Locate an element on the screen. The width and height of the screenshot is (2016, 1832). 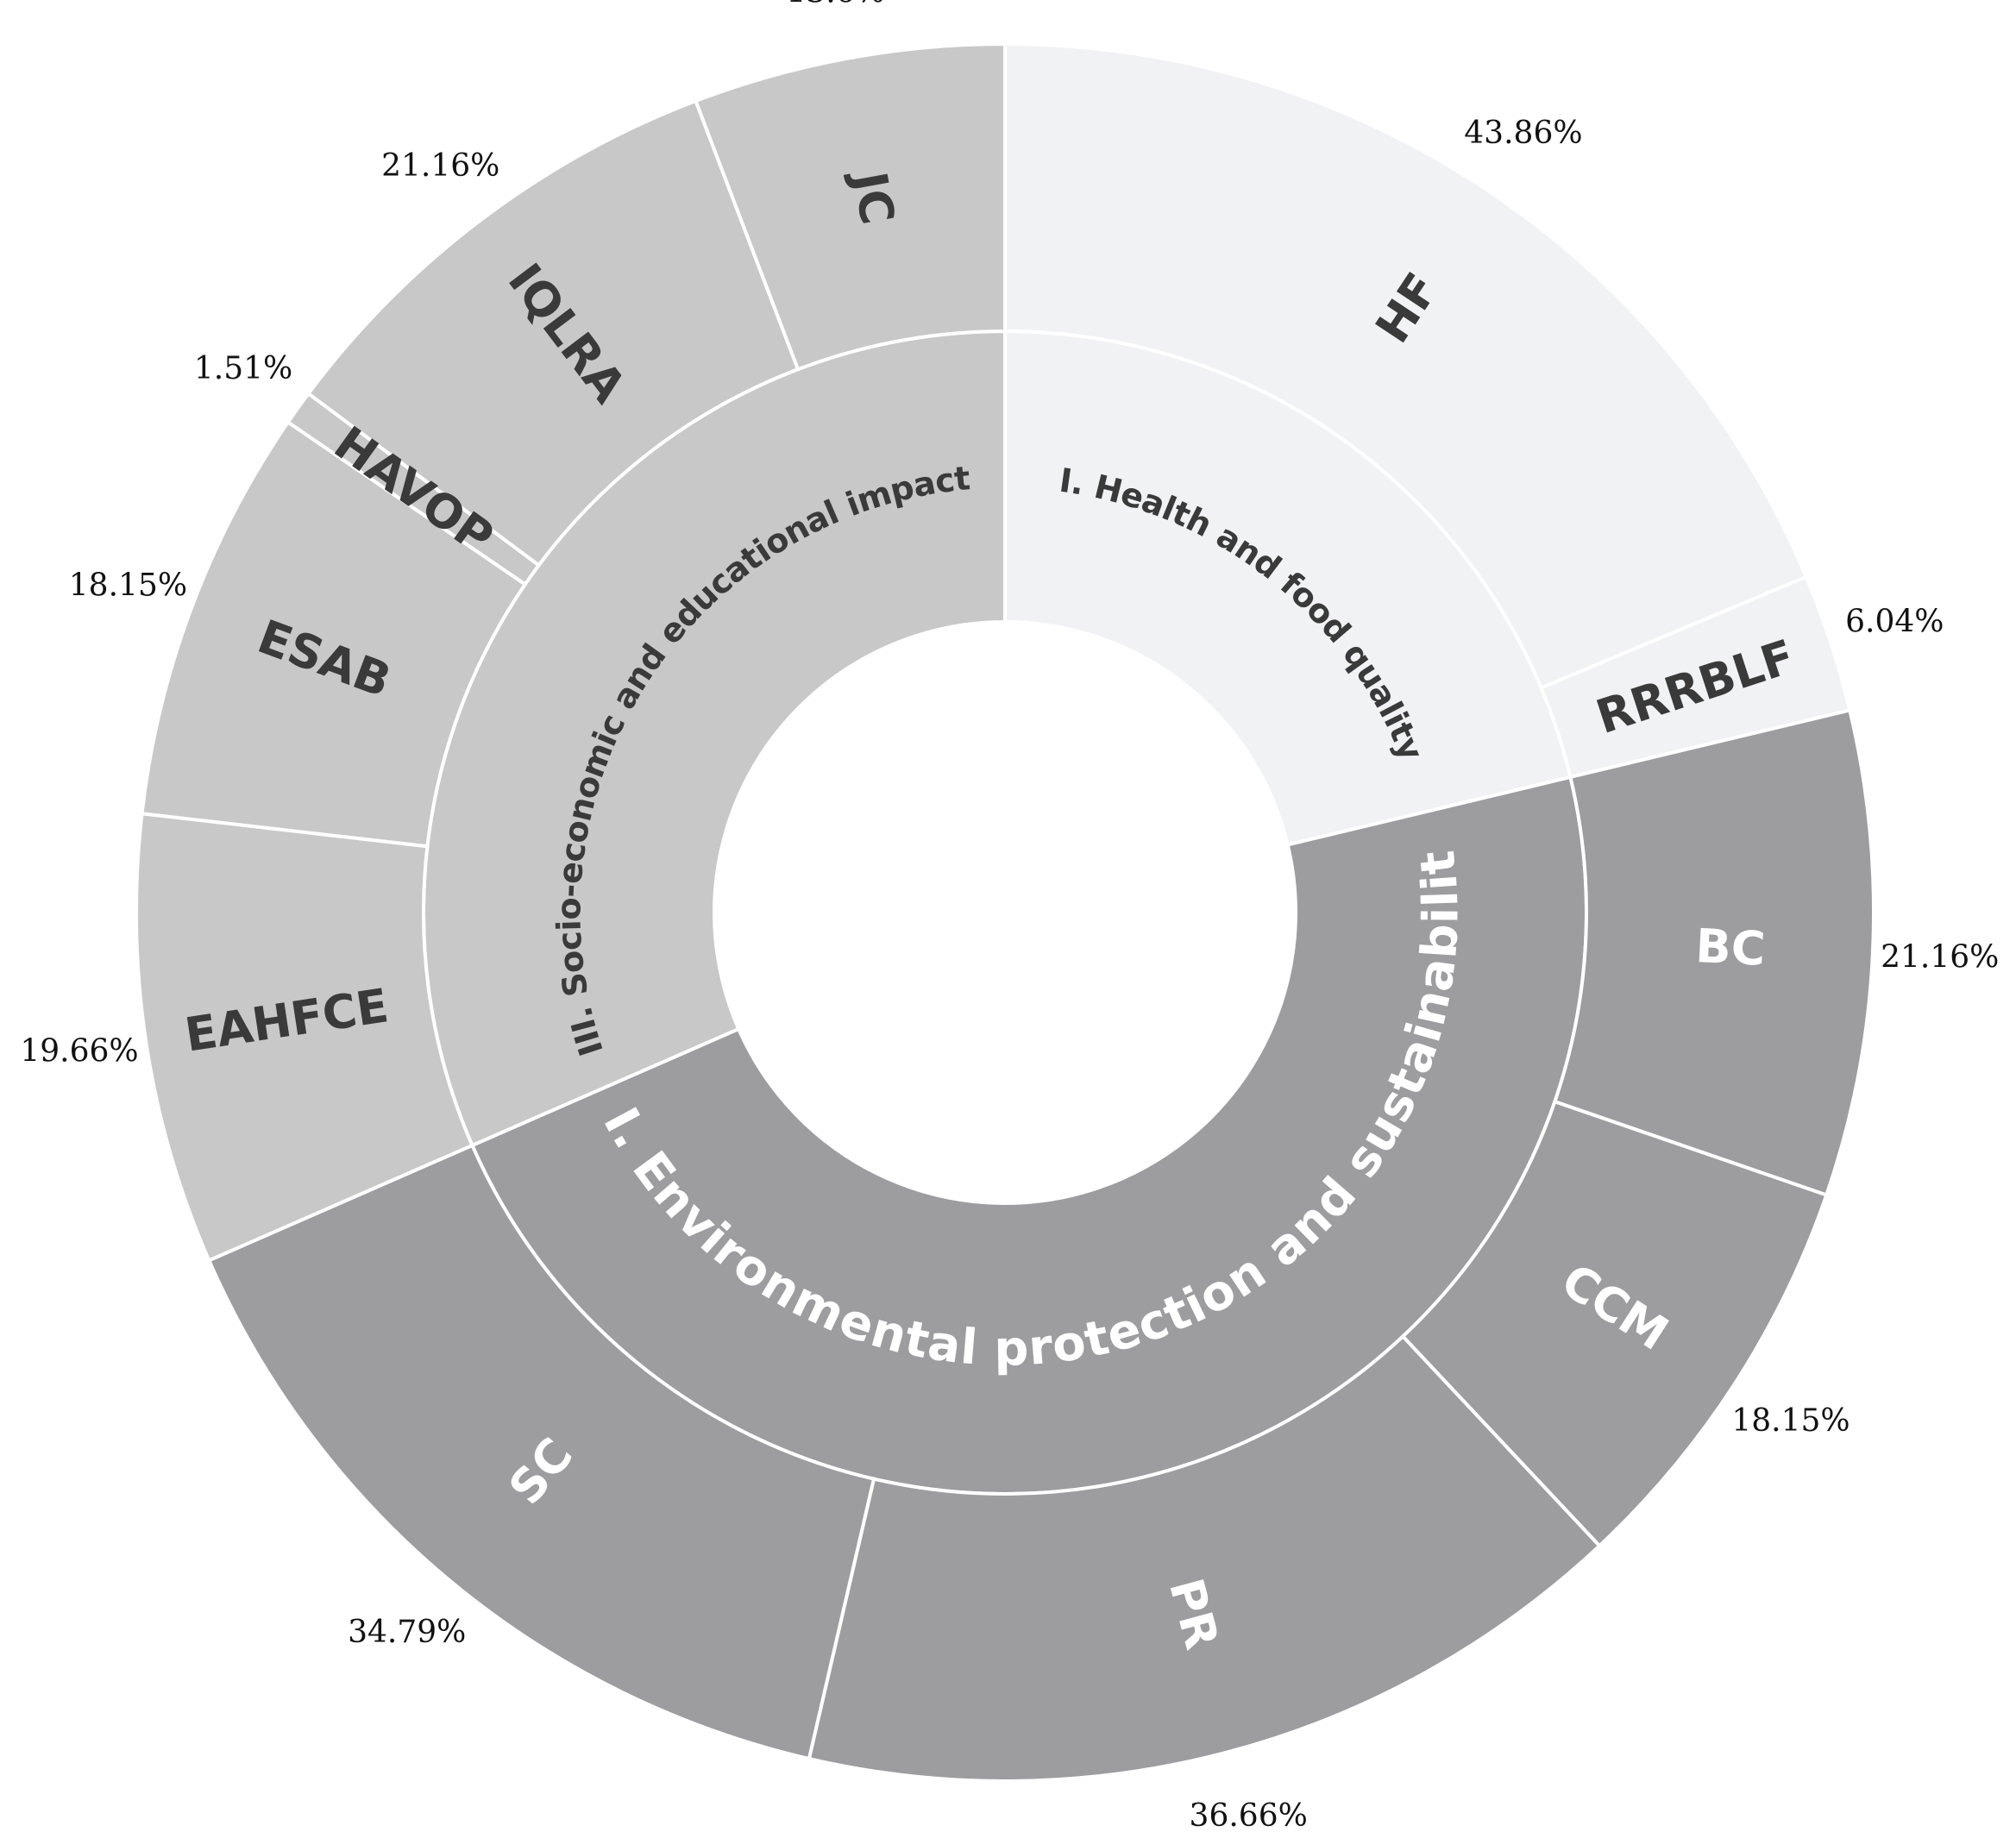
percent-label-havop: 1.51% is located at coordinates (243, 369).